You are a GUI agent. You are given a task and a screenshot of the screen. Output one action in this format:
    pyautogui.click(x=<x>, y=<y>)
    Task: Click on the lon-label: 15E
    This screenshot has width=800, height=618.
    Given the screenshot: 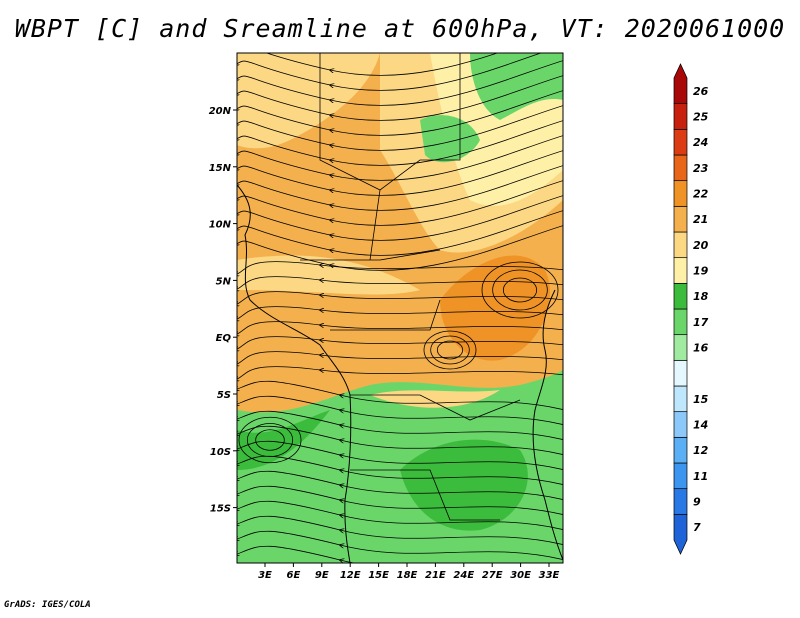 What is the action you would take?
    pyautogui.click(x=378, y=575)
    